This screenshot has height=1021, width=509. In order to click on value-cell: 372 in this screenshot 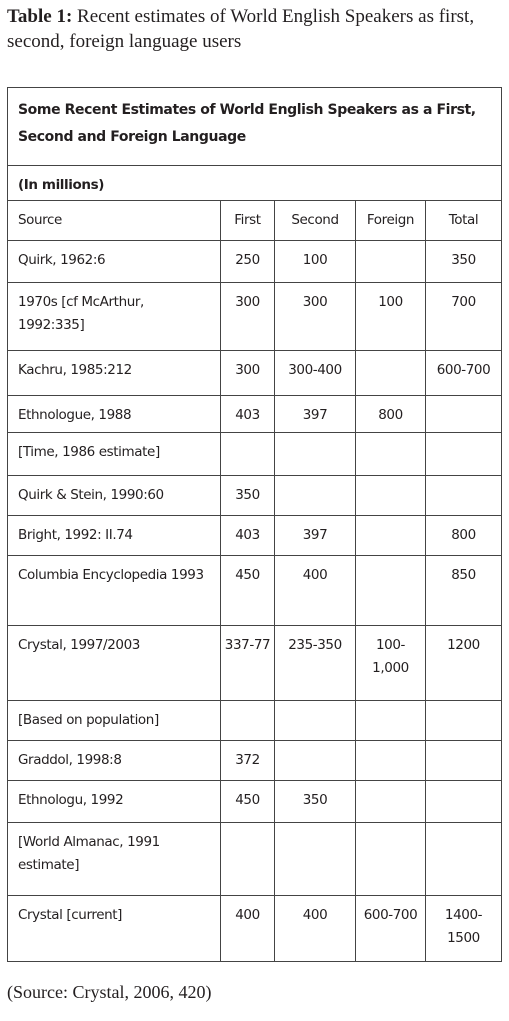, I will do `click(247, 760)`.